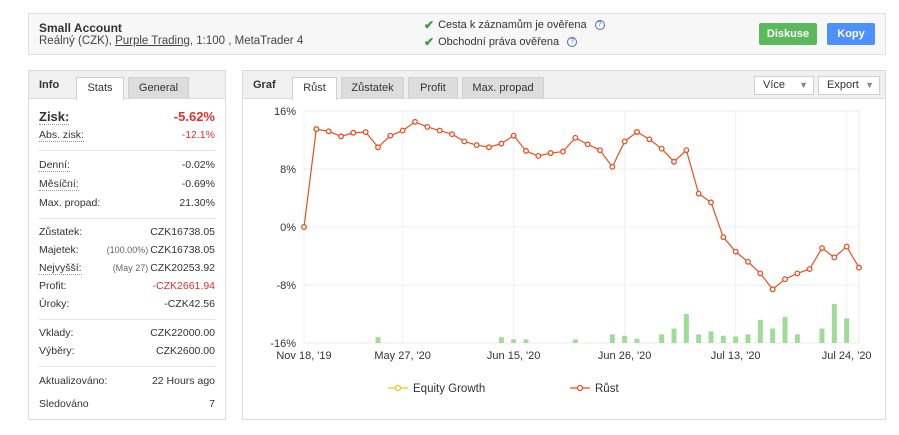  I want to click on watched-label: Sledováno, so click(64, 404).